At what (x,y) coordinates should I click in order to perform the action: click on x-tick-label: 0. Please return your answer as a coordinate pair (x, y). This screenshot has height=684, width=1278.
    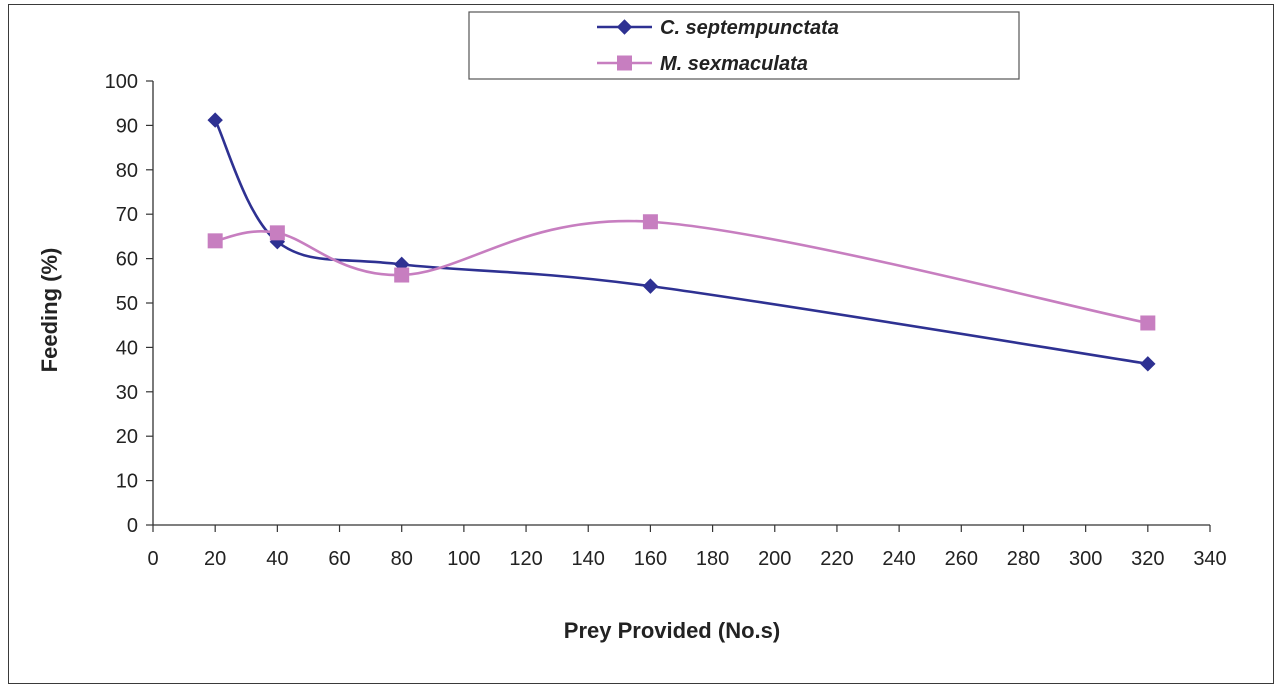
    Looking at the image, I should click on (152, 559).